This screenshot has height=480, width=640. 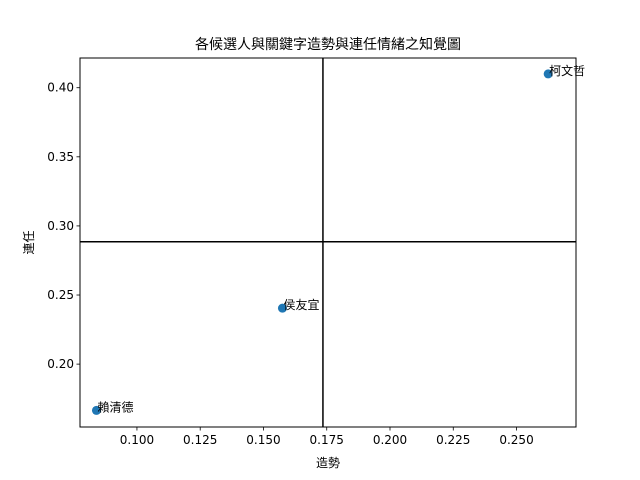 I want to click on data-point-label: 柯文哲, so click(x=567, y=70).